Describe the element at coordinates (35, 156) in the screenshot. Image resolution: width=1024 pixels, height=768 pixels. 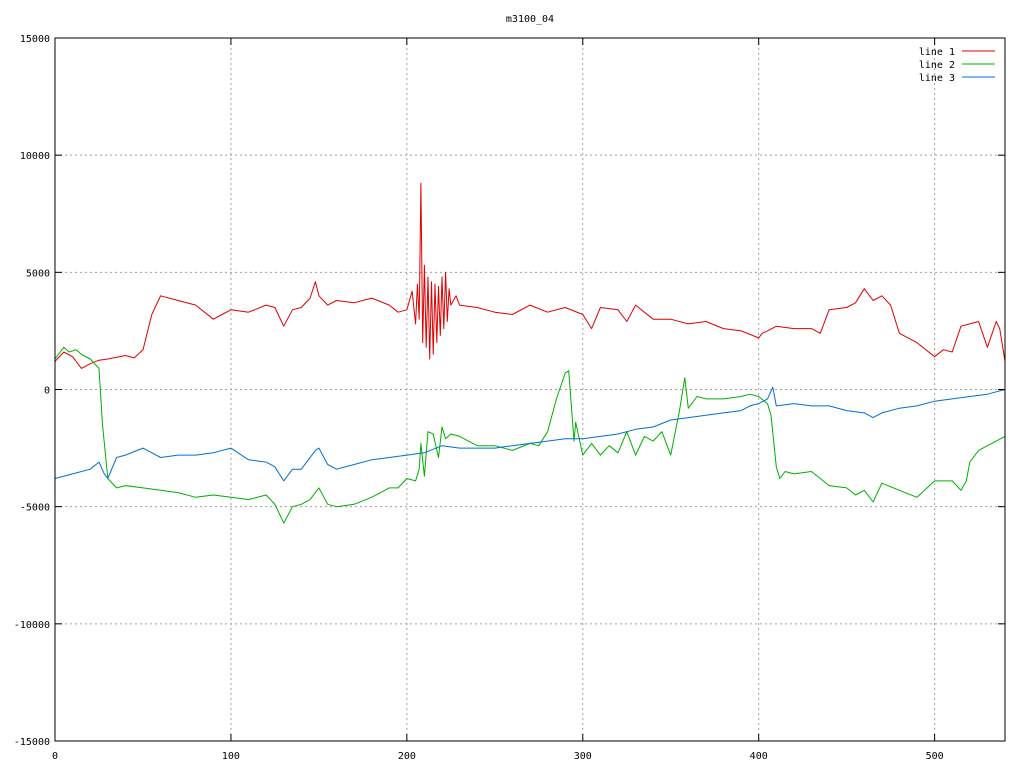
I see `y-tick-label: 10000` at that location.